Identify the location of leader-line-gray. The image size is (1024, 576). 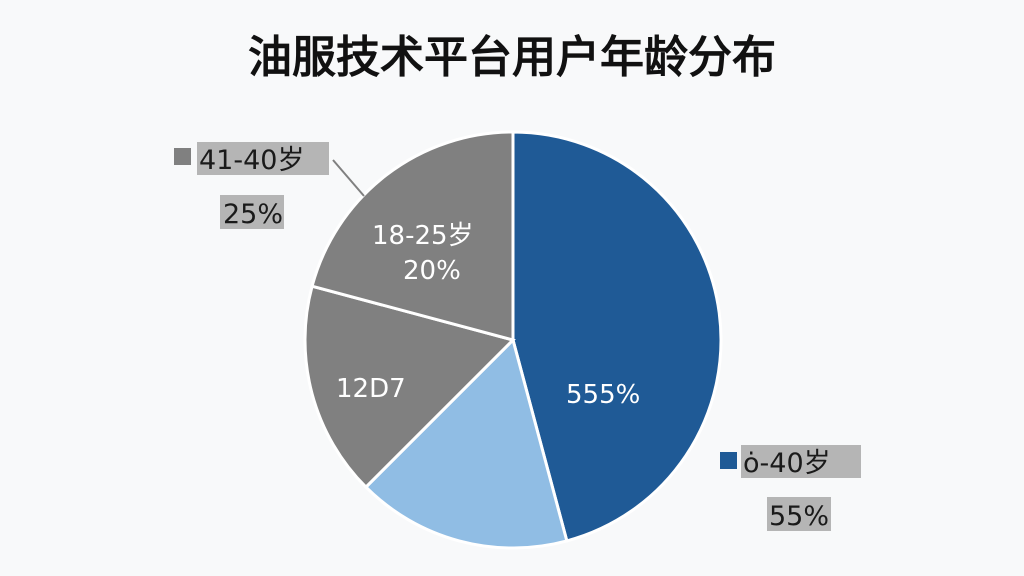
(348, 178).